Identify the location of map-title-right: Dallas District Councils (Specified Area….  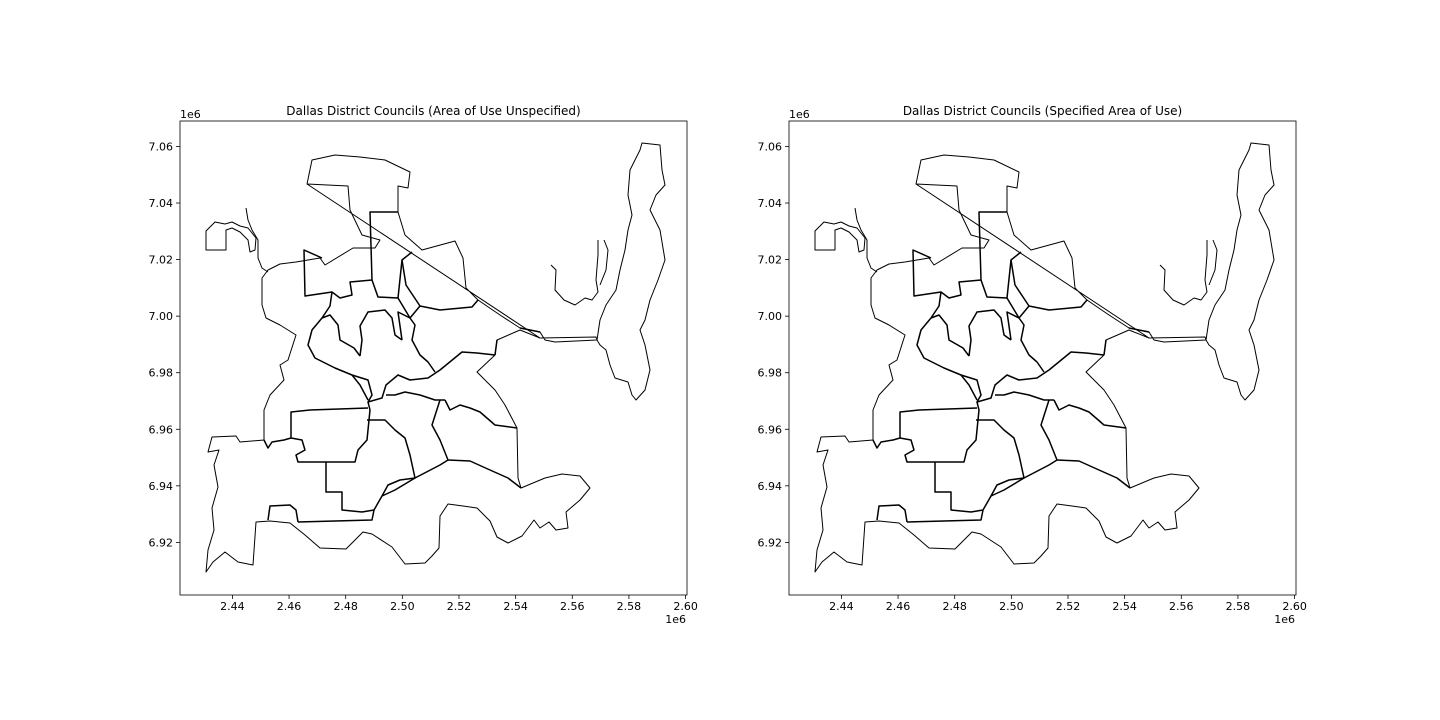
(1042, 111).